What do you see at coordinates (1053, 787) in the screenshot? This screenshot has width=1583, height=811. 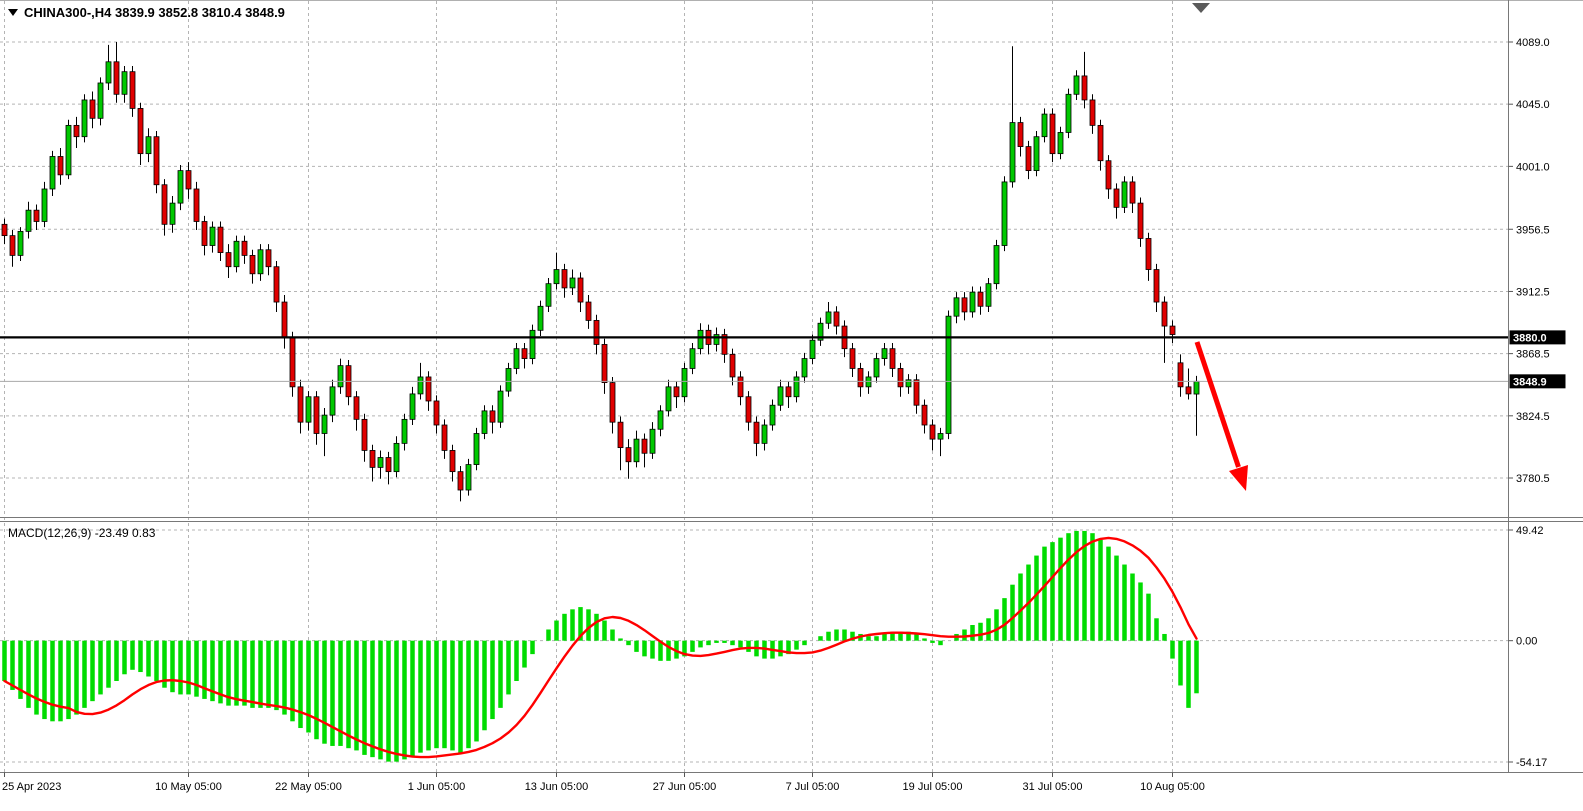 I see `svg-text: 31 Jul 05:00` at bounding box center [1053, 787].